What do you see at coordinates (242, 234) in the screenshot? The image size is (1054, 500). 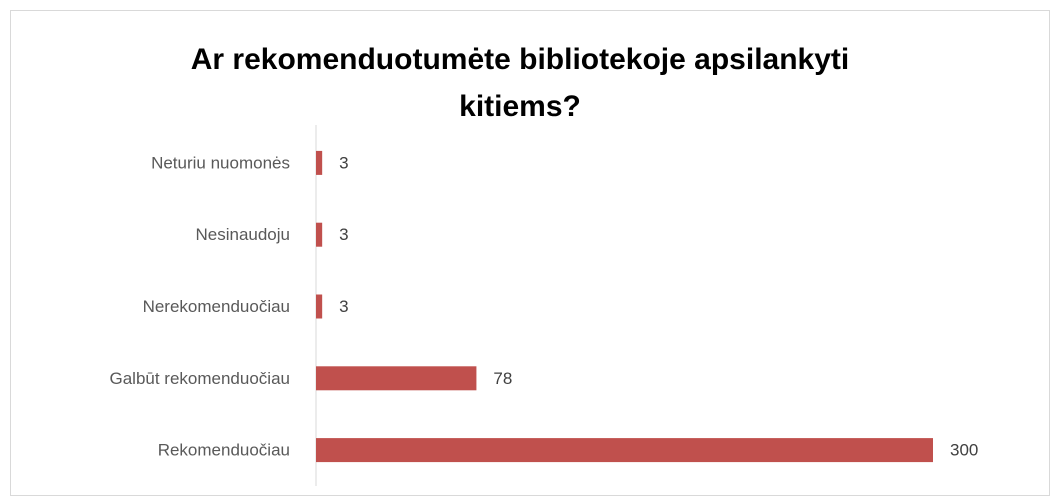 I see `category-label: Nesinaudoju` at bounding box center [242, 234].